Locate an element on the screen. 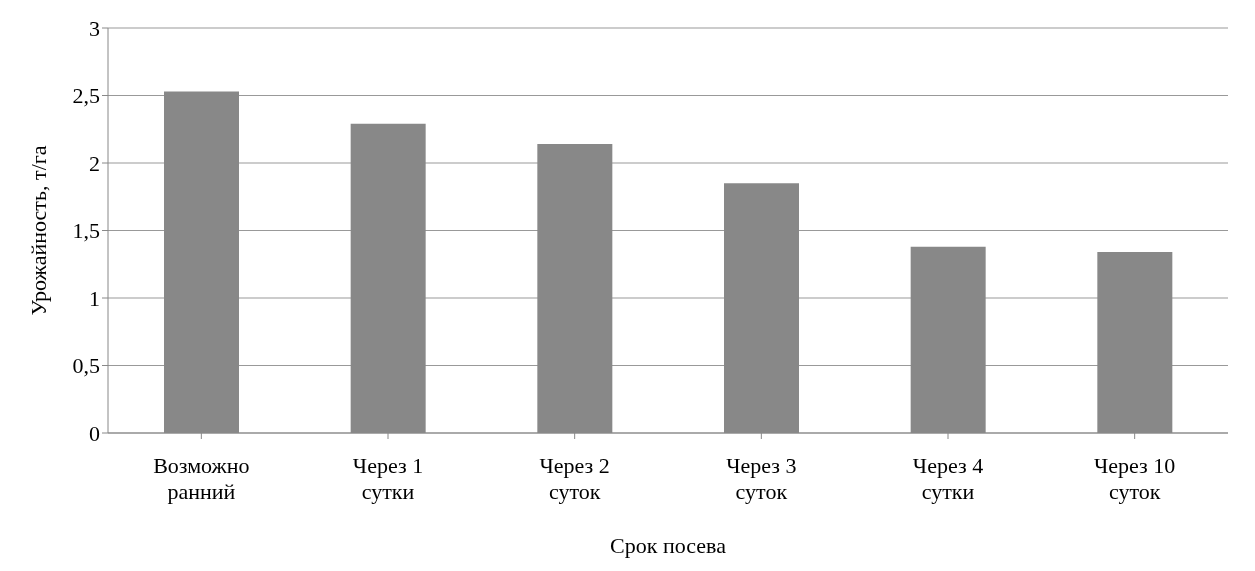 The image size is (1255, 571). y-tick-label: 0 is located at coordinates (94, 433).